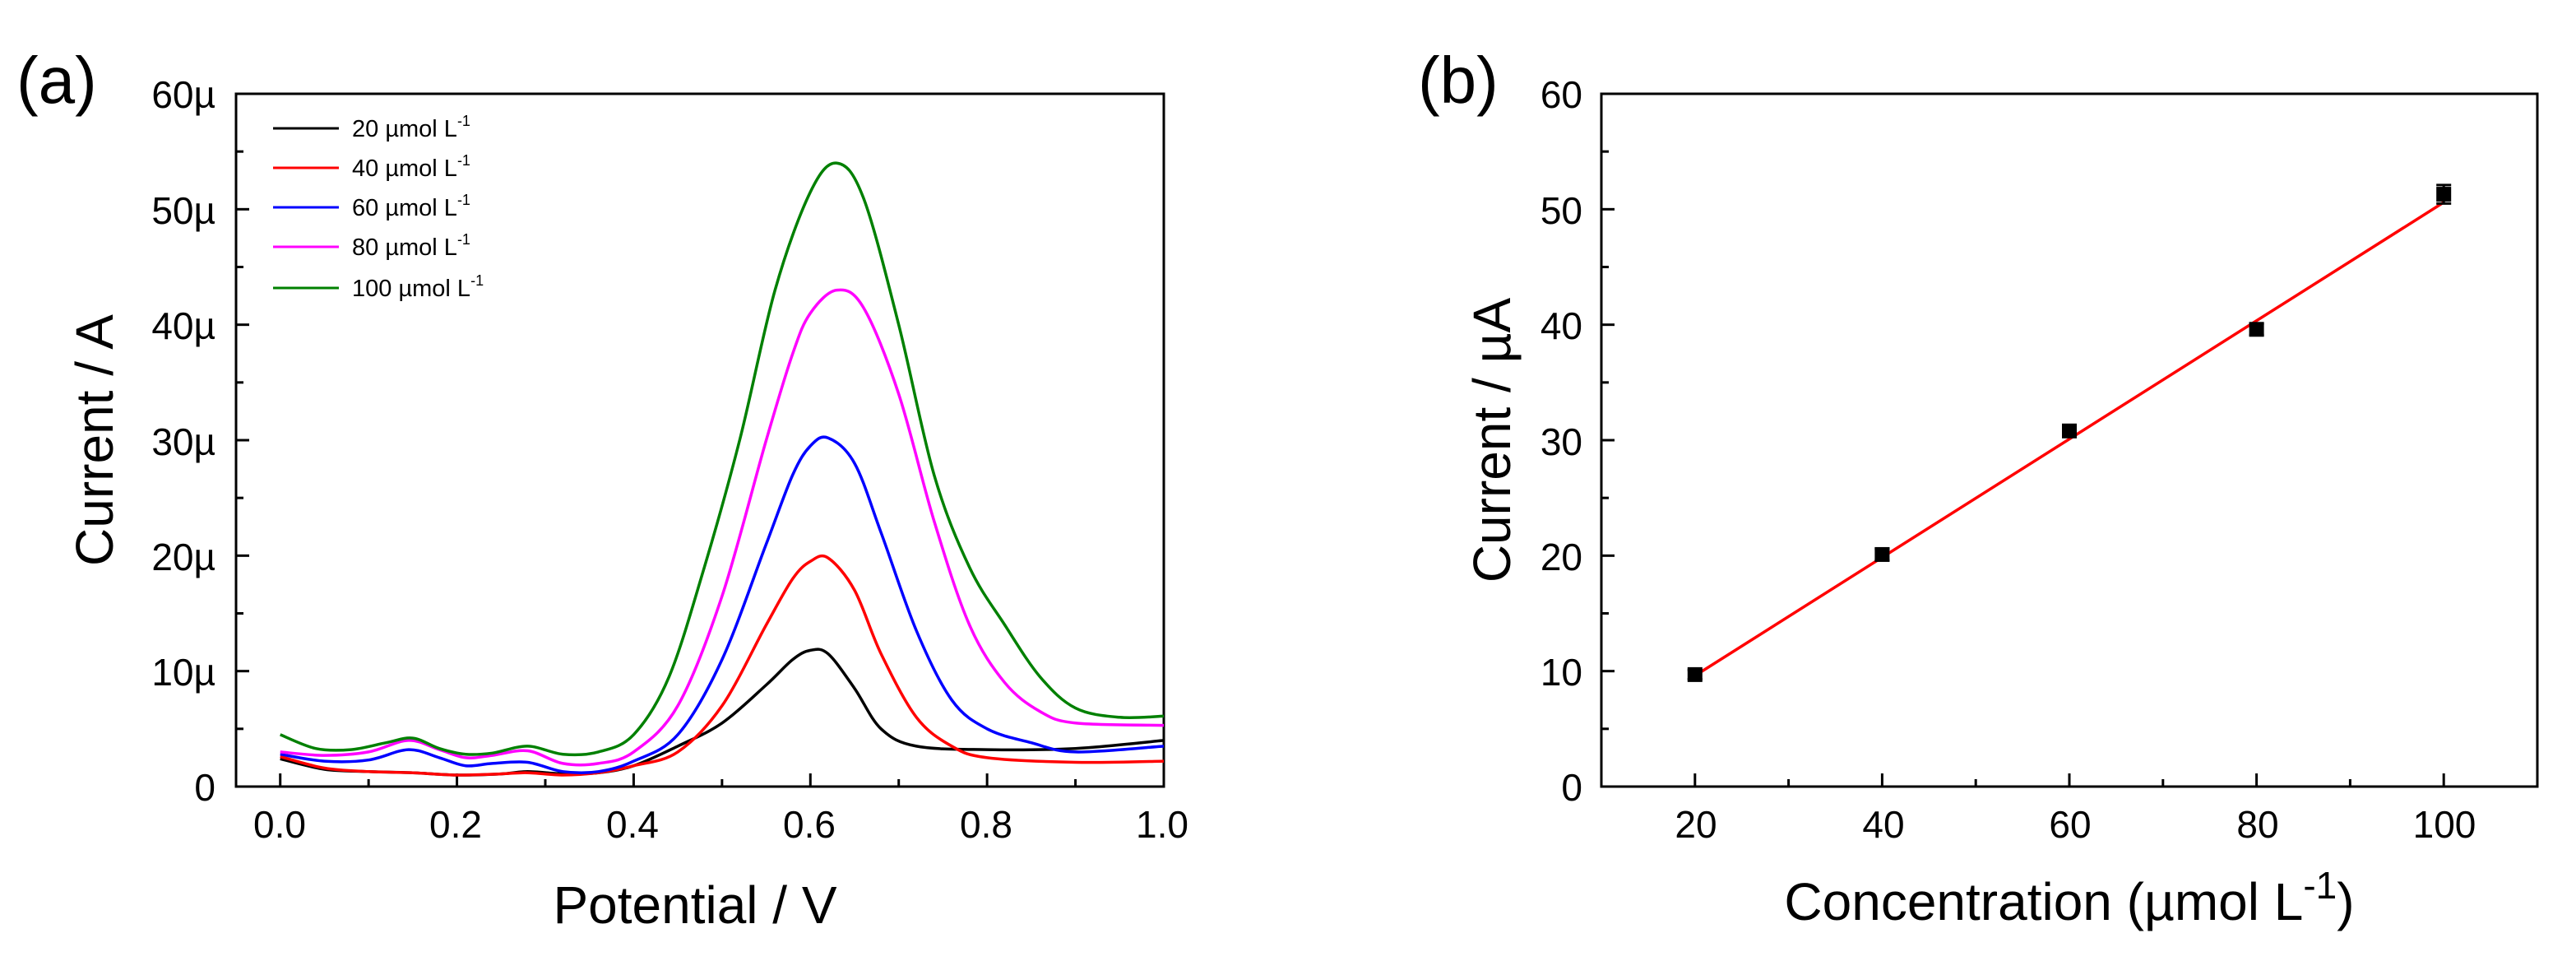 Image resolution: width=2576 pixels, height=961 pixels. What do you see at coordinates (1562, 94) in the screenshot?
I see `y-tick-label-b: 60` at bounding box center [1562, 94].